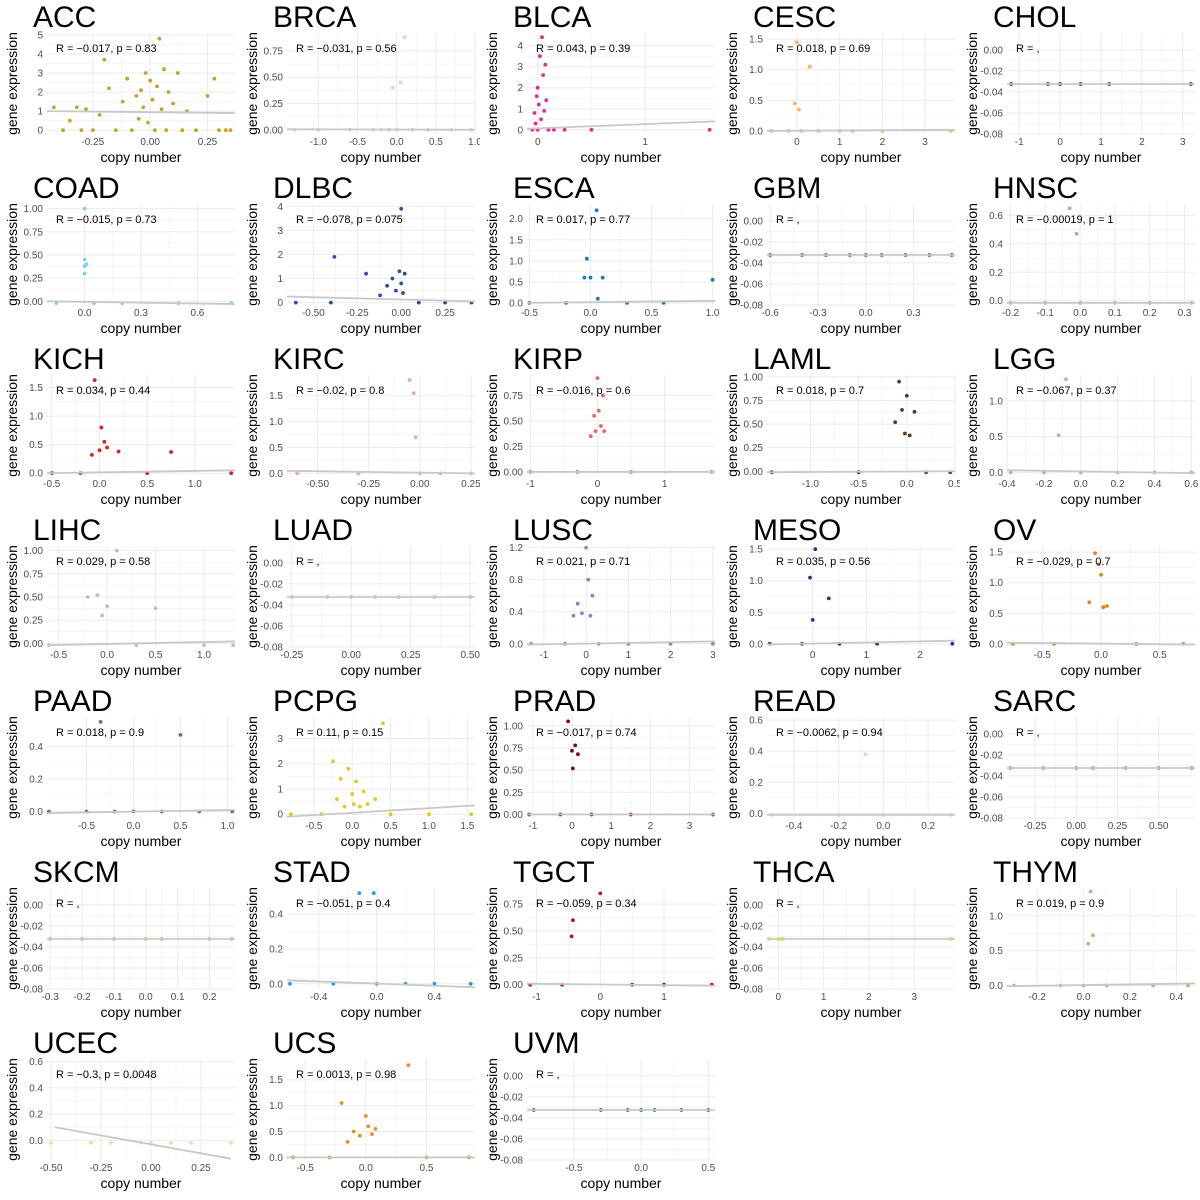  What do you see at coordinates (1024, 359) in the screenshot?
I see `panel-title: LGG` at bounding box center [1024, 359].